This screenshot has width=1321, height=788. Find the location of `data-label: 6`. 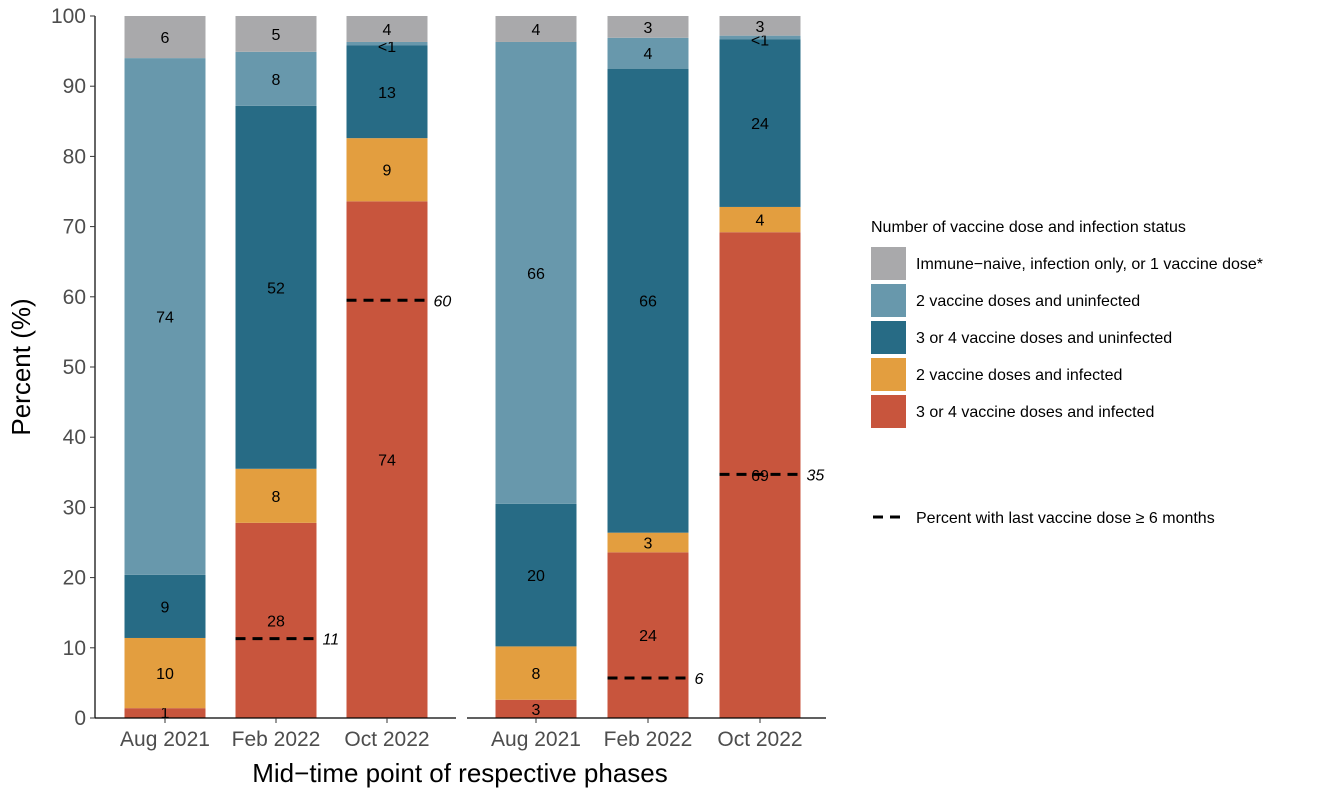

data-label: 6 is located at coordinates (165, 38).